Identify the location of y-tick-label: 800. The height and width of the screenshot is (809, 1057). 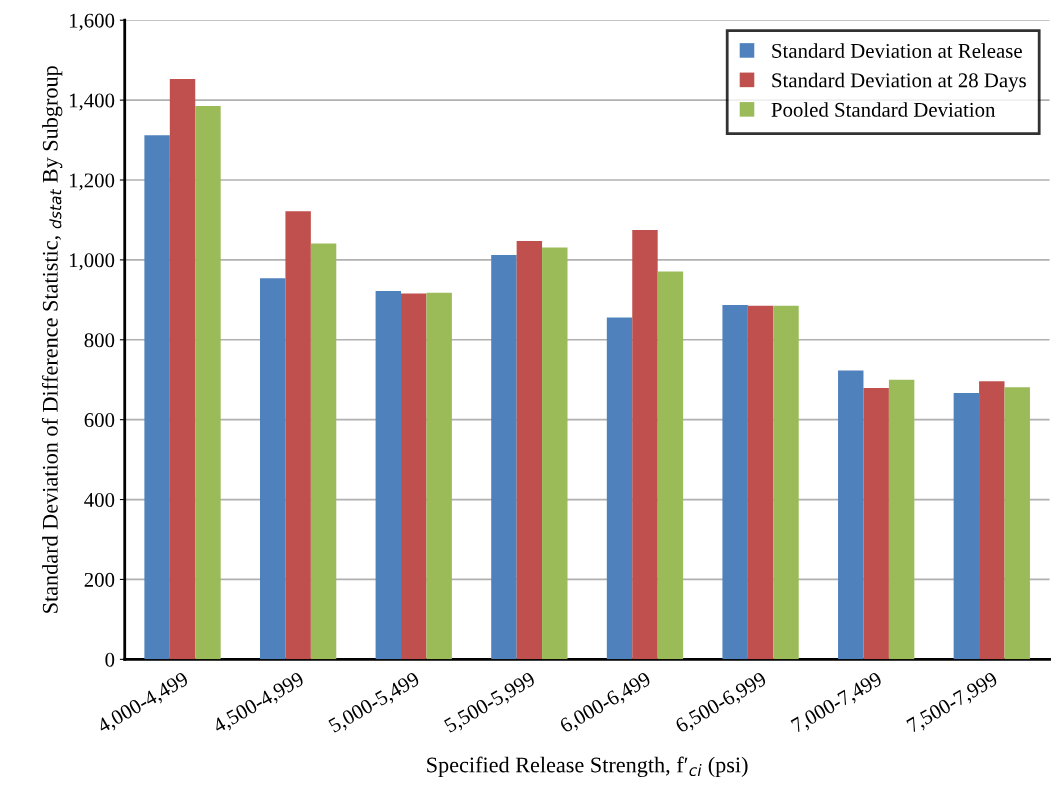
(99, 340).